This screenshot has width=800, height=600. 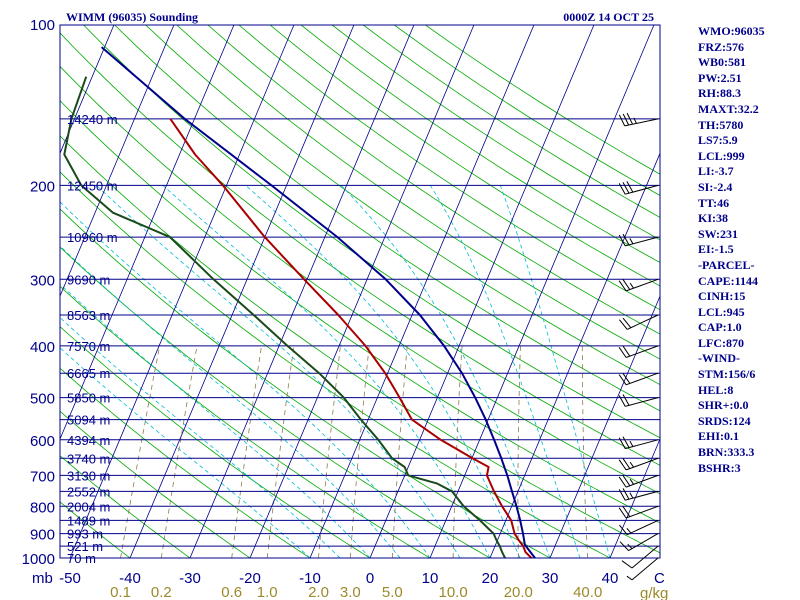 I want to click on mixing-ratio-labels: 0.1 0.2 0.6 1.0 2.0 3.0 5.0 10.0 20.0 40.0, so click(x=356, y=592).